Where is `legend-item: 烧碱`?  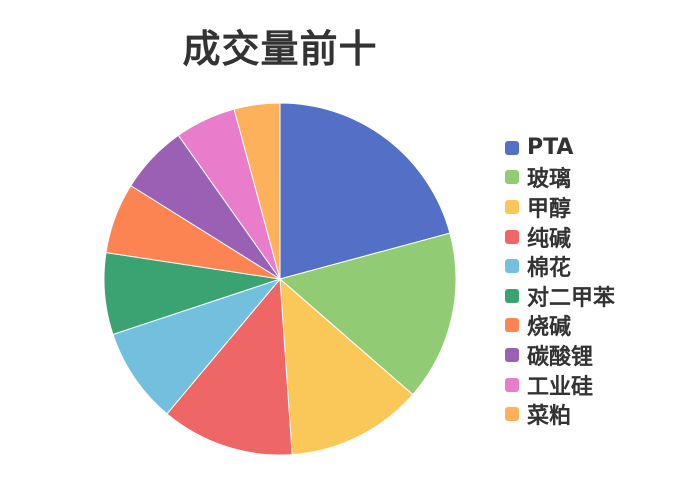 legend-item: 烧碱 is located at coordinates (560, 326).